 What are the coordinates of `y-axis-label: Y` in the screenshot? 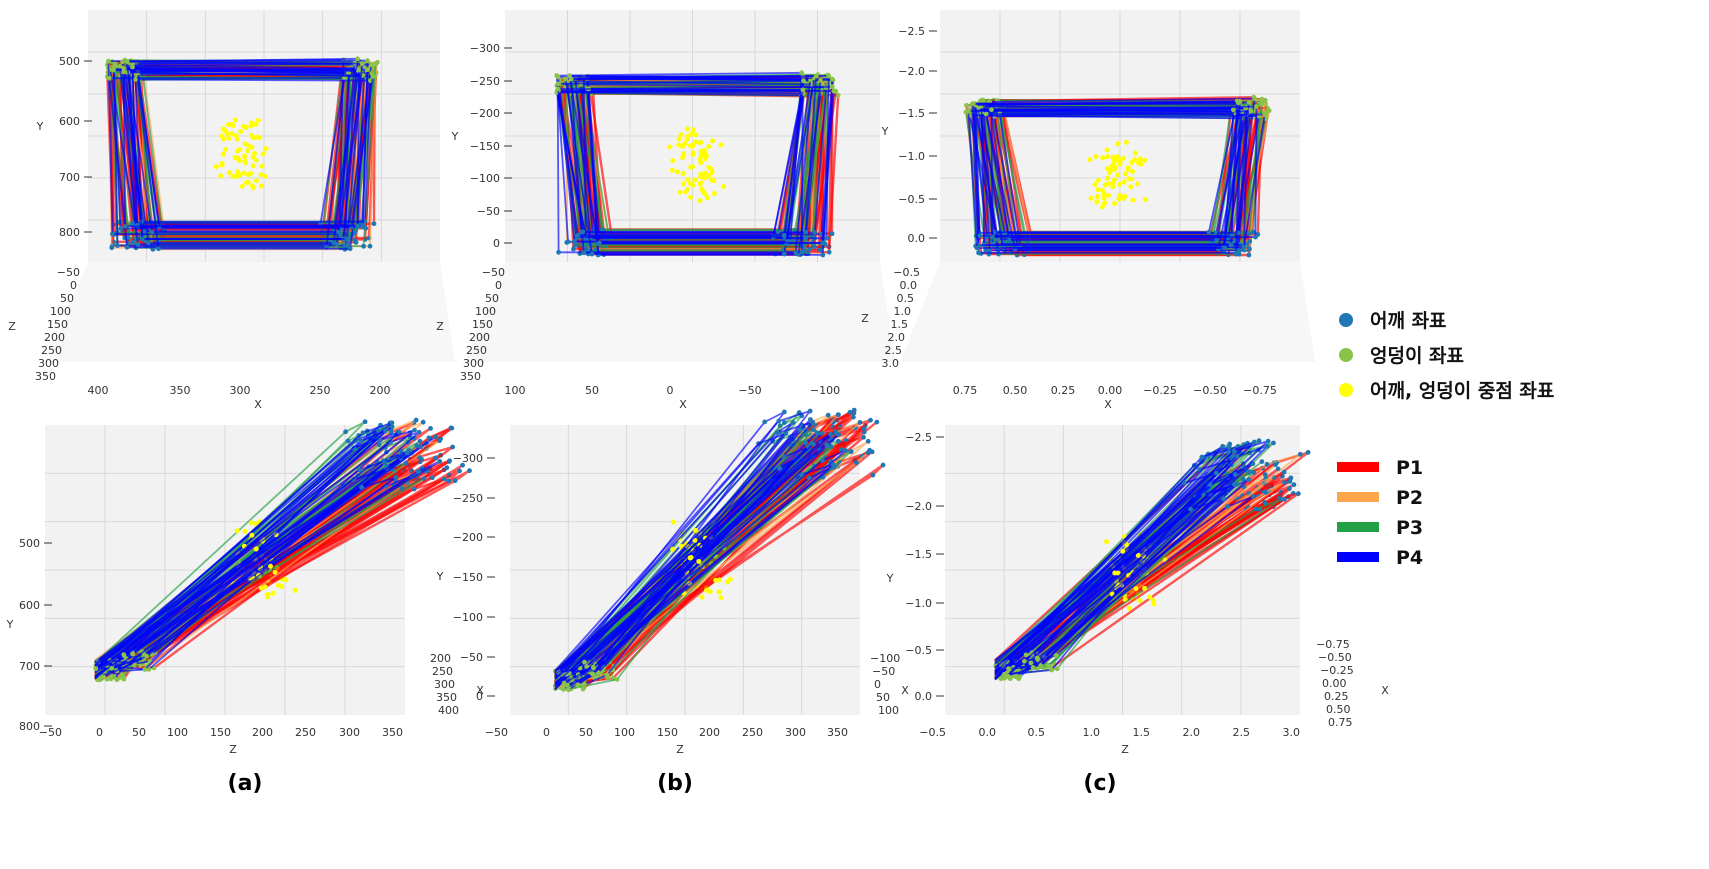 It's located at (40, 126).